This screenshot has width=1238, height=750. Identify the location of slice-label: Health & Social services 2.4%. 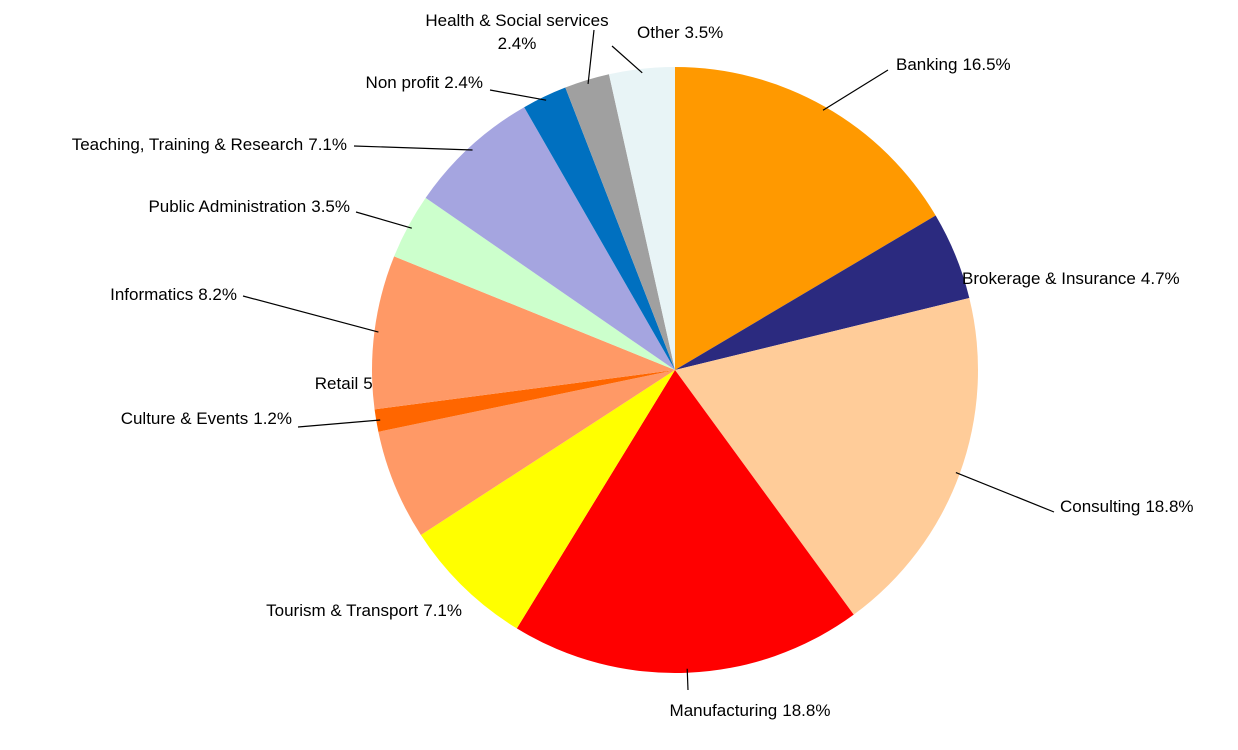
(516, 32).